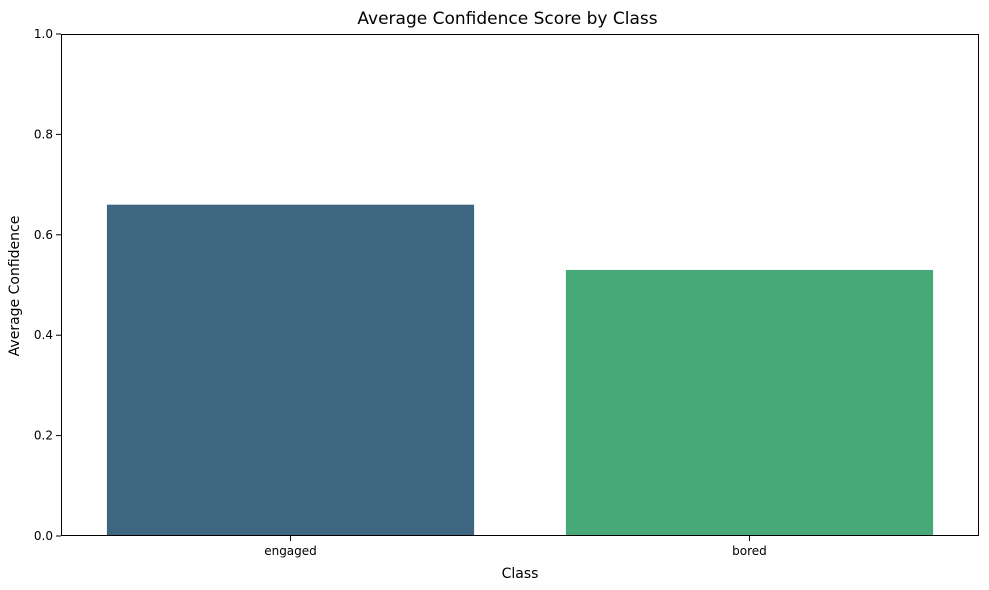 This screenshot has height=590, width=989. Describe the element at coordinates (290, 551) in the screenshot. I see `x-tick-label: engaged` at that location.